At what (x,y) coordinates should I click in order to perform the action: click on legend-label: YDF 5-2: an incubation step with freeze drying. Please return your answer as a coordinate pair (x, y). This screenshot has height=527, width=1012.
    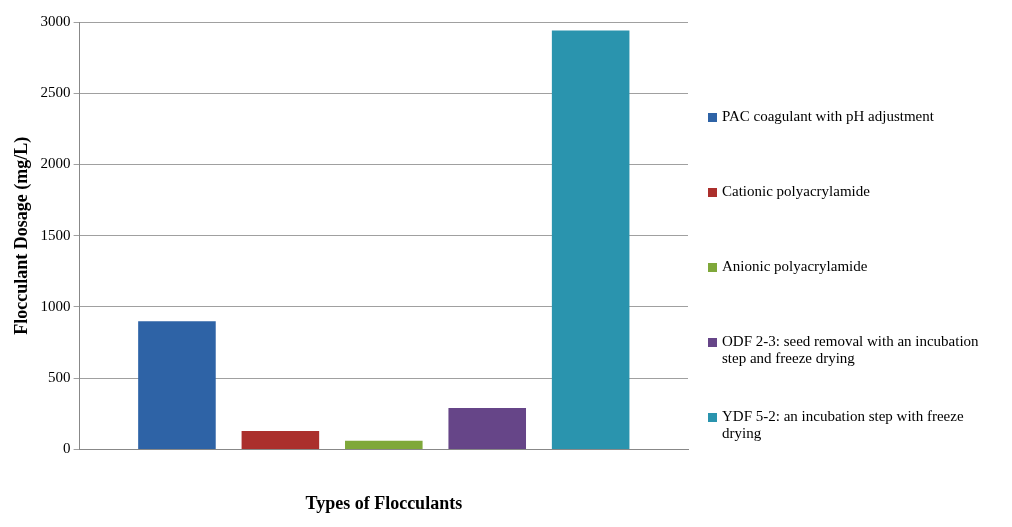
    Looking at the image, I should click on (843, 425).